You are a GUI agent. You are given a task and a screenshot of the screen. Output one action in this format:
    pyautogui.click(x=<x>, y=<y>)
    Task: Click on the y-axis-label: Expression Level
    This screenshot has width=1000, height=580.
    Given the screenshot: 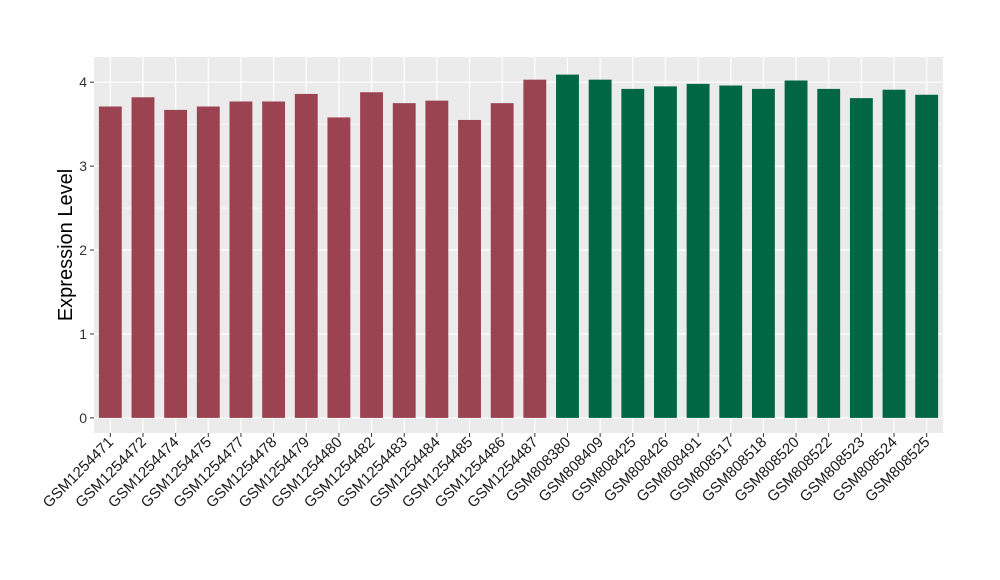 What is the action you would take?
    pyautogui.click(x=66, y=245)
    